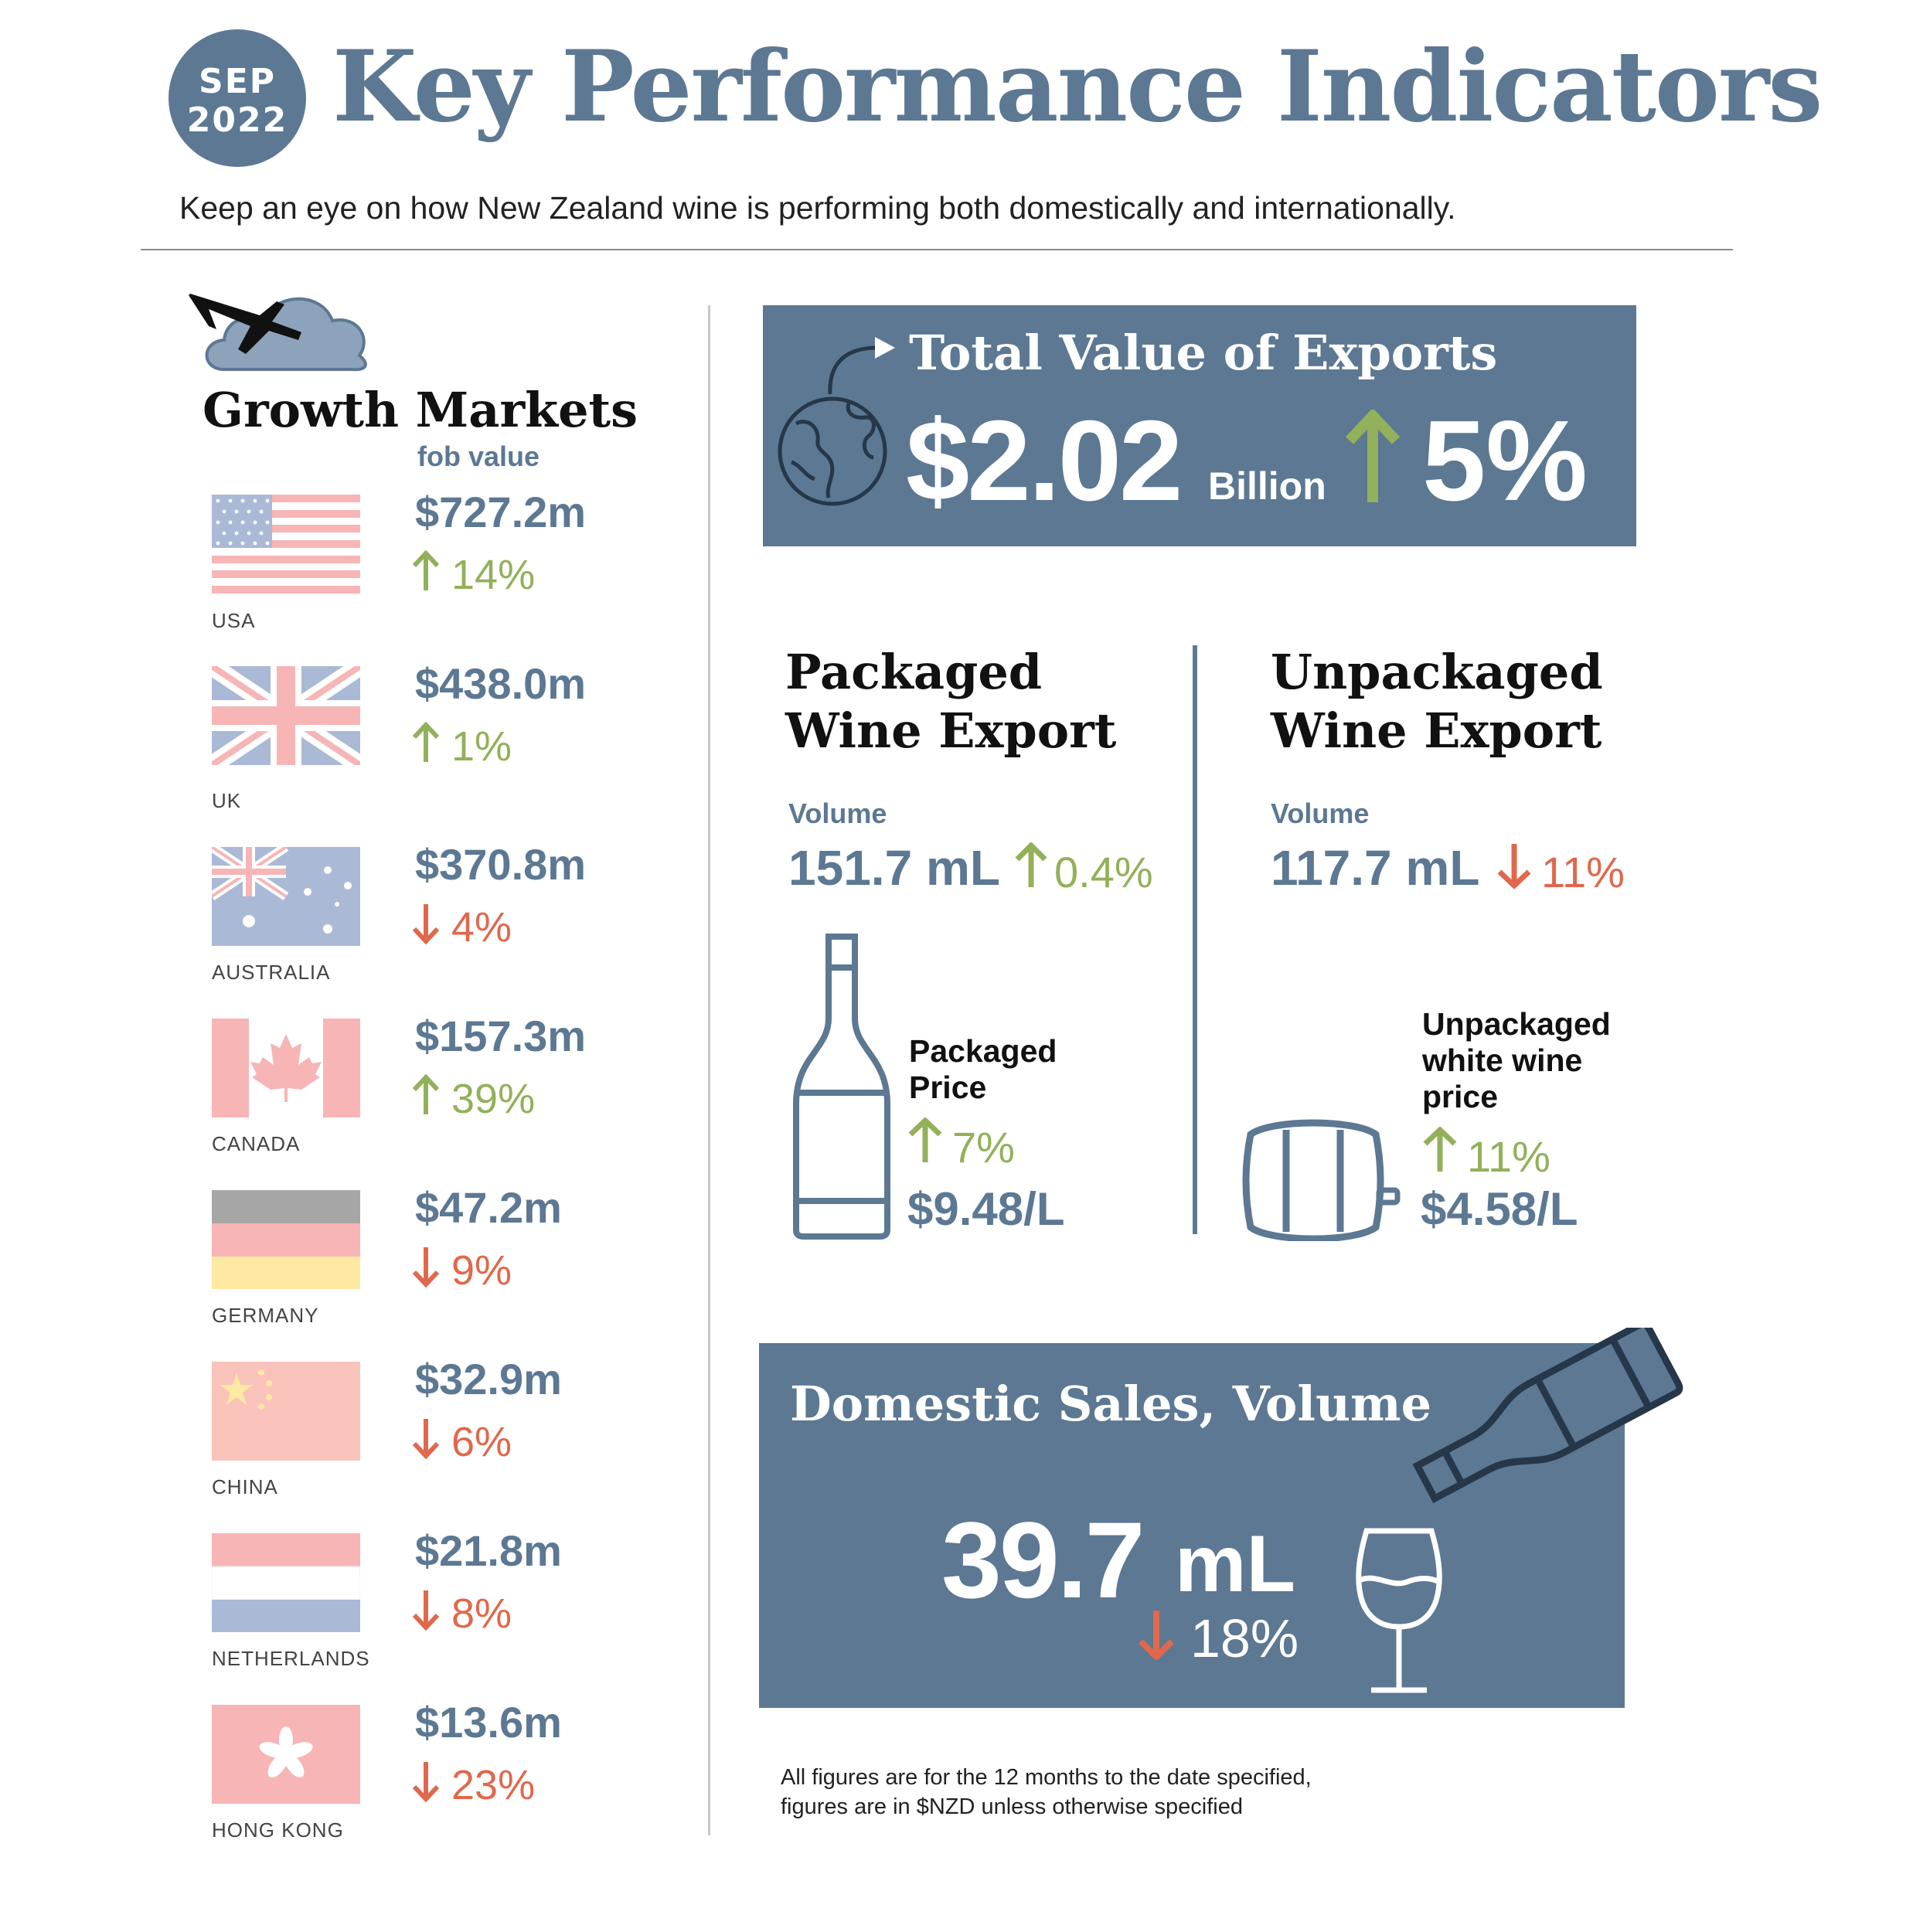  Describe the element at coordinates (286, 1240) in the screenshot. I see `germany-flag` at that location.